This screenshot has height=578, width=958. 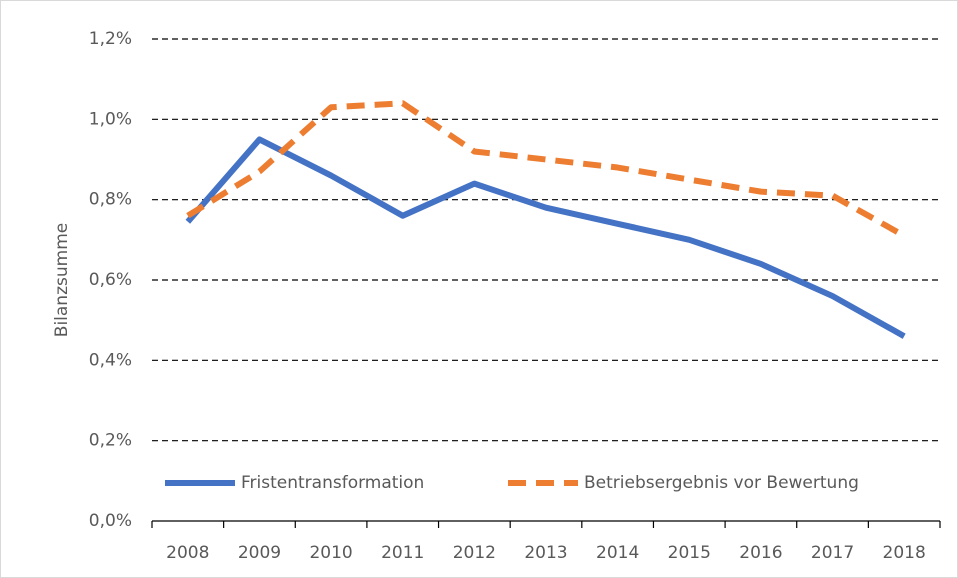 What do you see at coordinates (110, 39) in the screenshot?
I see `y-tick-label: 1,2%` at bounding box center [110, 39].